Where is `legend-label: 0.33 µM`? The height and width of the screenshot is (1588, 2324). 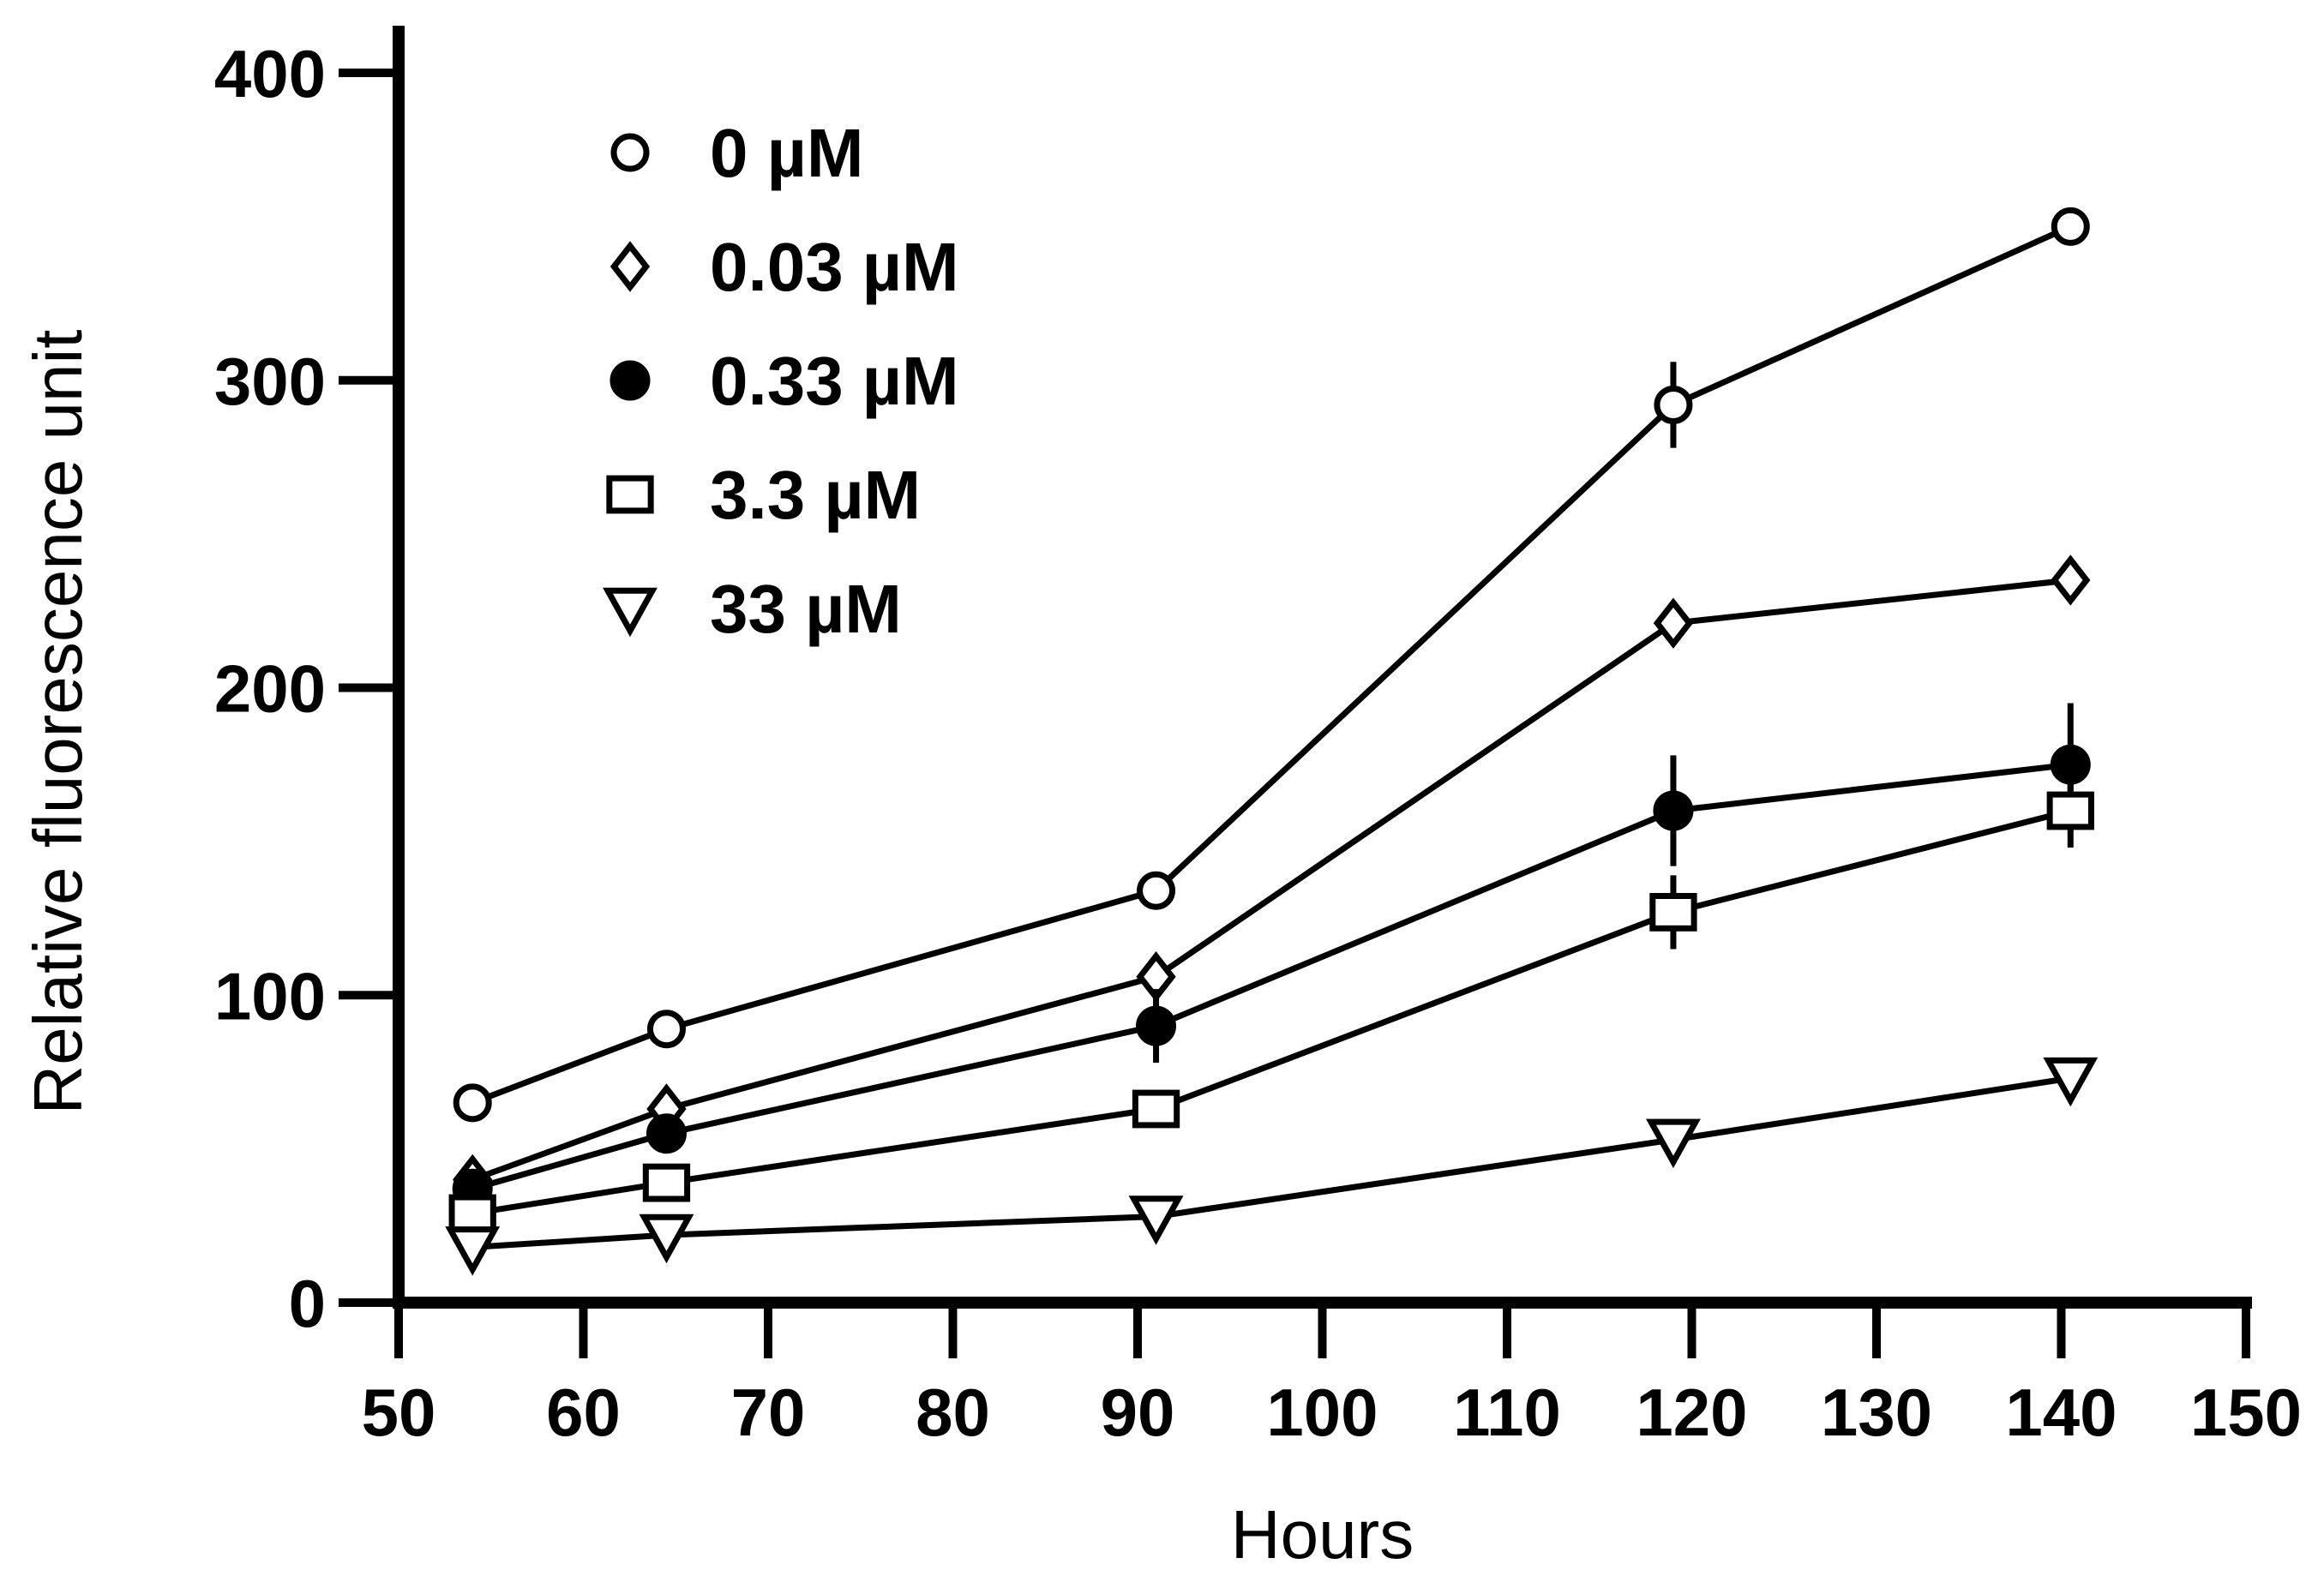
legend-label: 0.33 µM is located at coordinates (834, 381).